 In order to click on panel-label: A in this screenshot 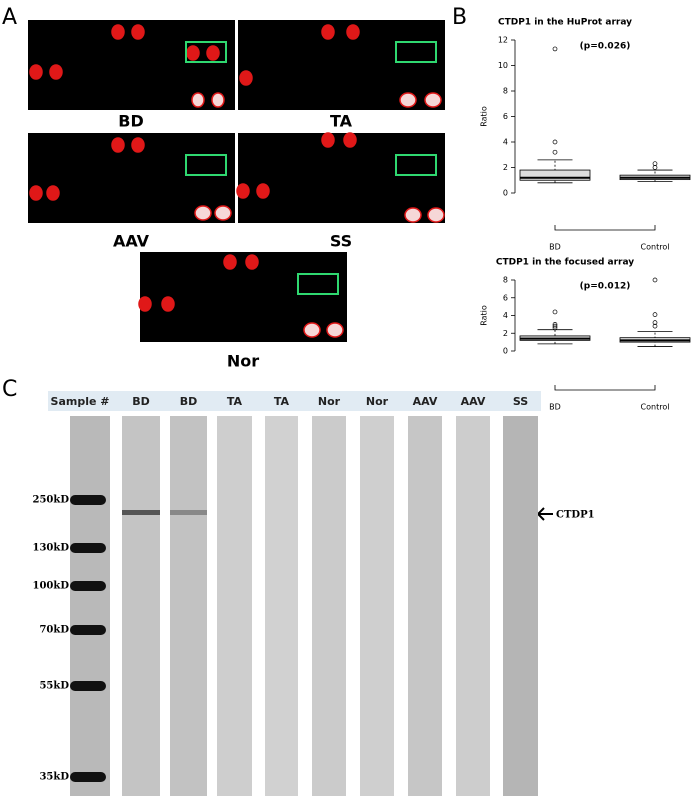, I will do `click(9, 17)`.